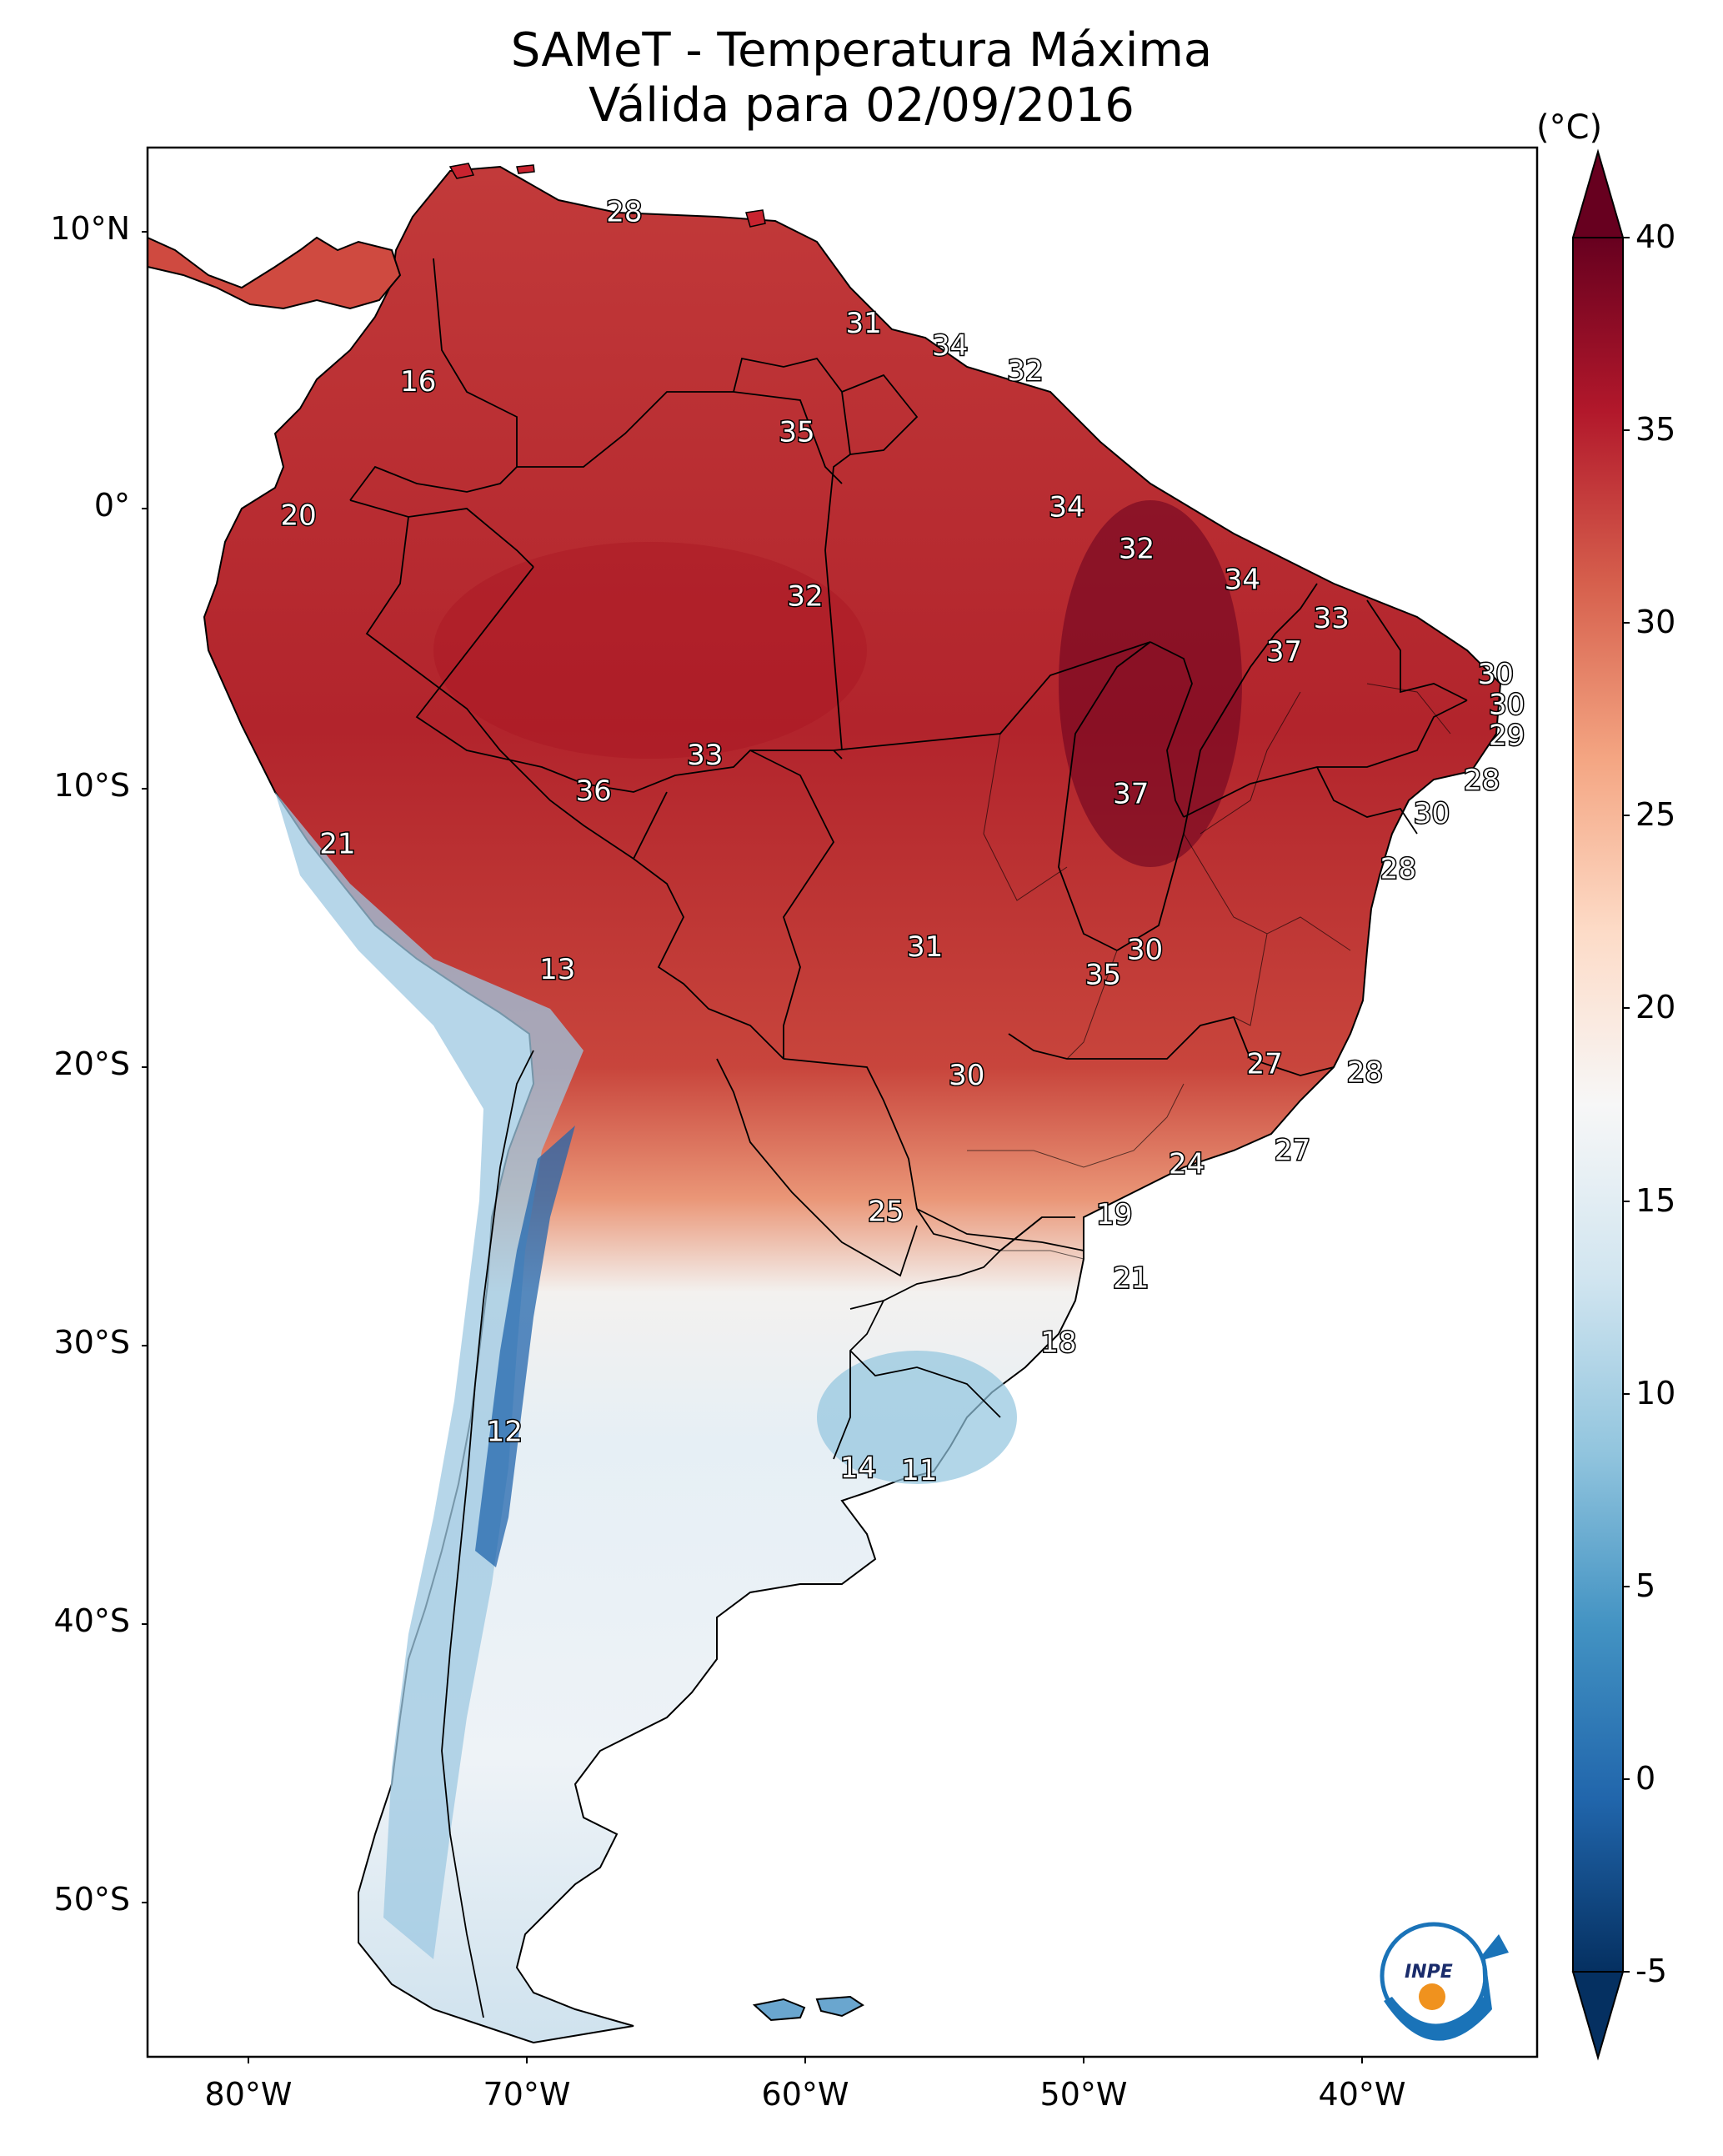  What do you see at coordinates (1151, 683) in the screenshot?
I see `hot-core` at bounding box center [1151, 683].